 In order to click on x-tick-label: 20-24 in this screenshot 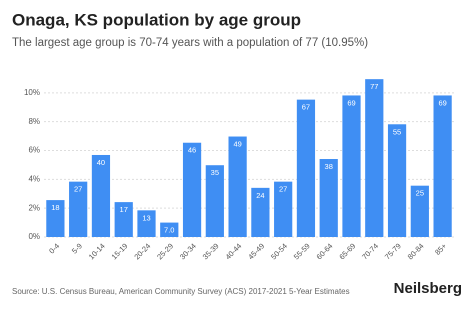, I will do `click(142, 251)`.